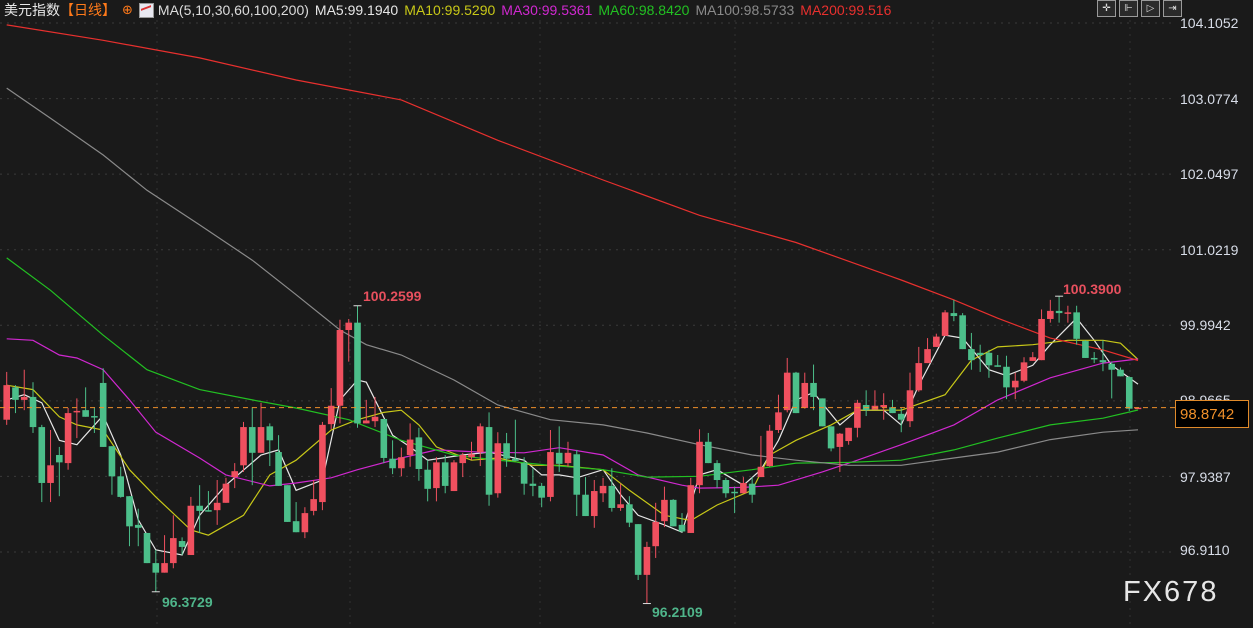 The width and height of the screenshot is (1253, 628). Describe the element at coordinates (233, 10) in the screenshot. I see `ma-definition: MA(5,10,30,60,100,200)` at that location.